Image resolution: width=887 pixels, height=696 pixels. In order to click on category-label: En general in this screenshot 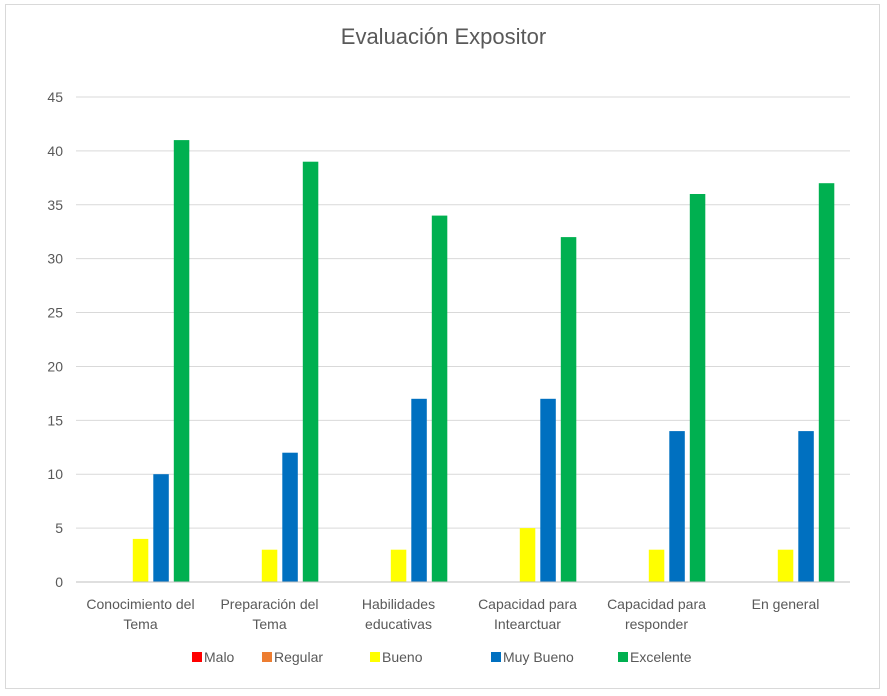, I will do `click(786, 604)`.